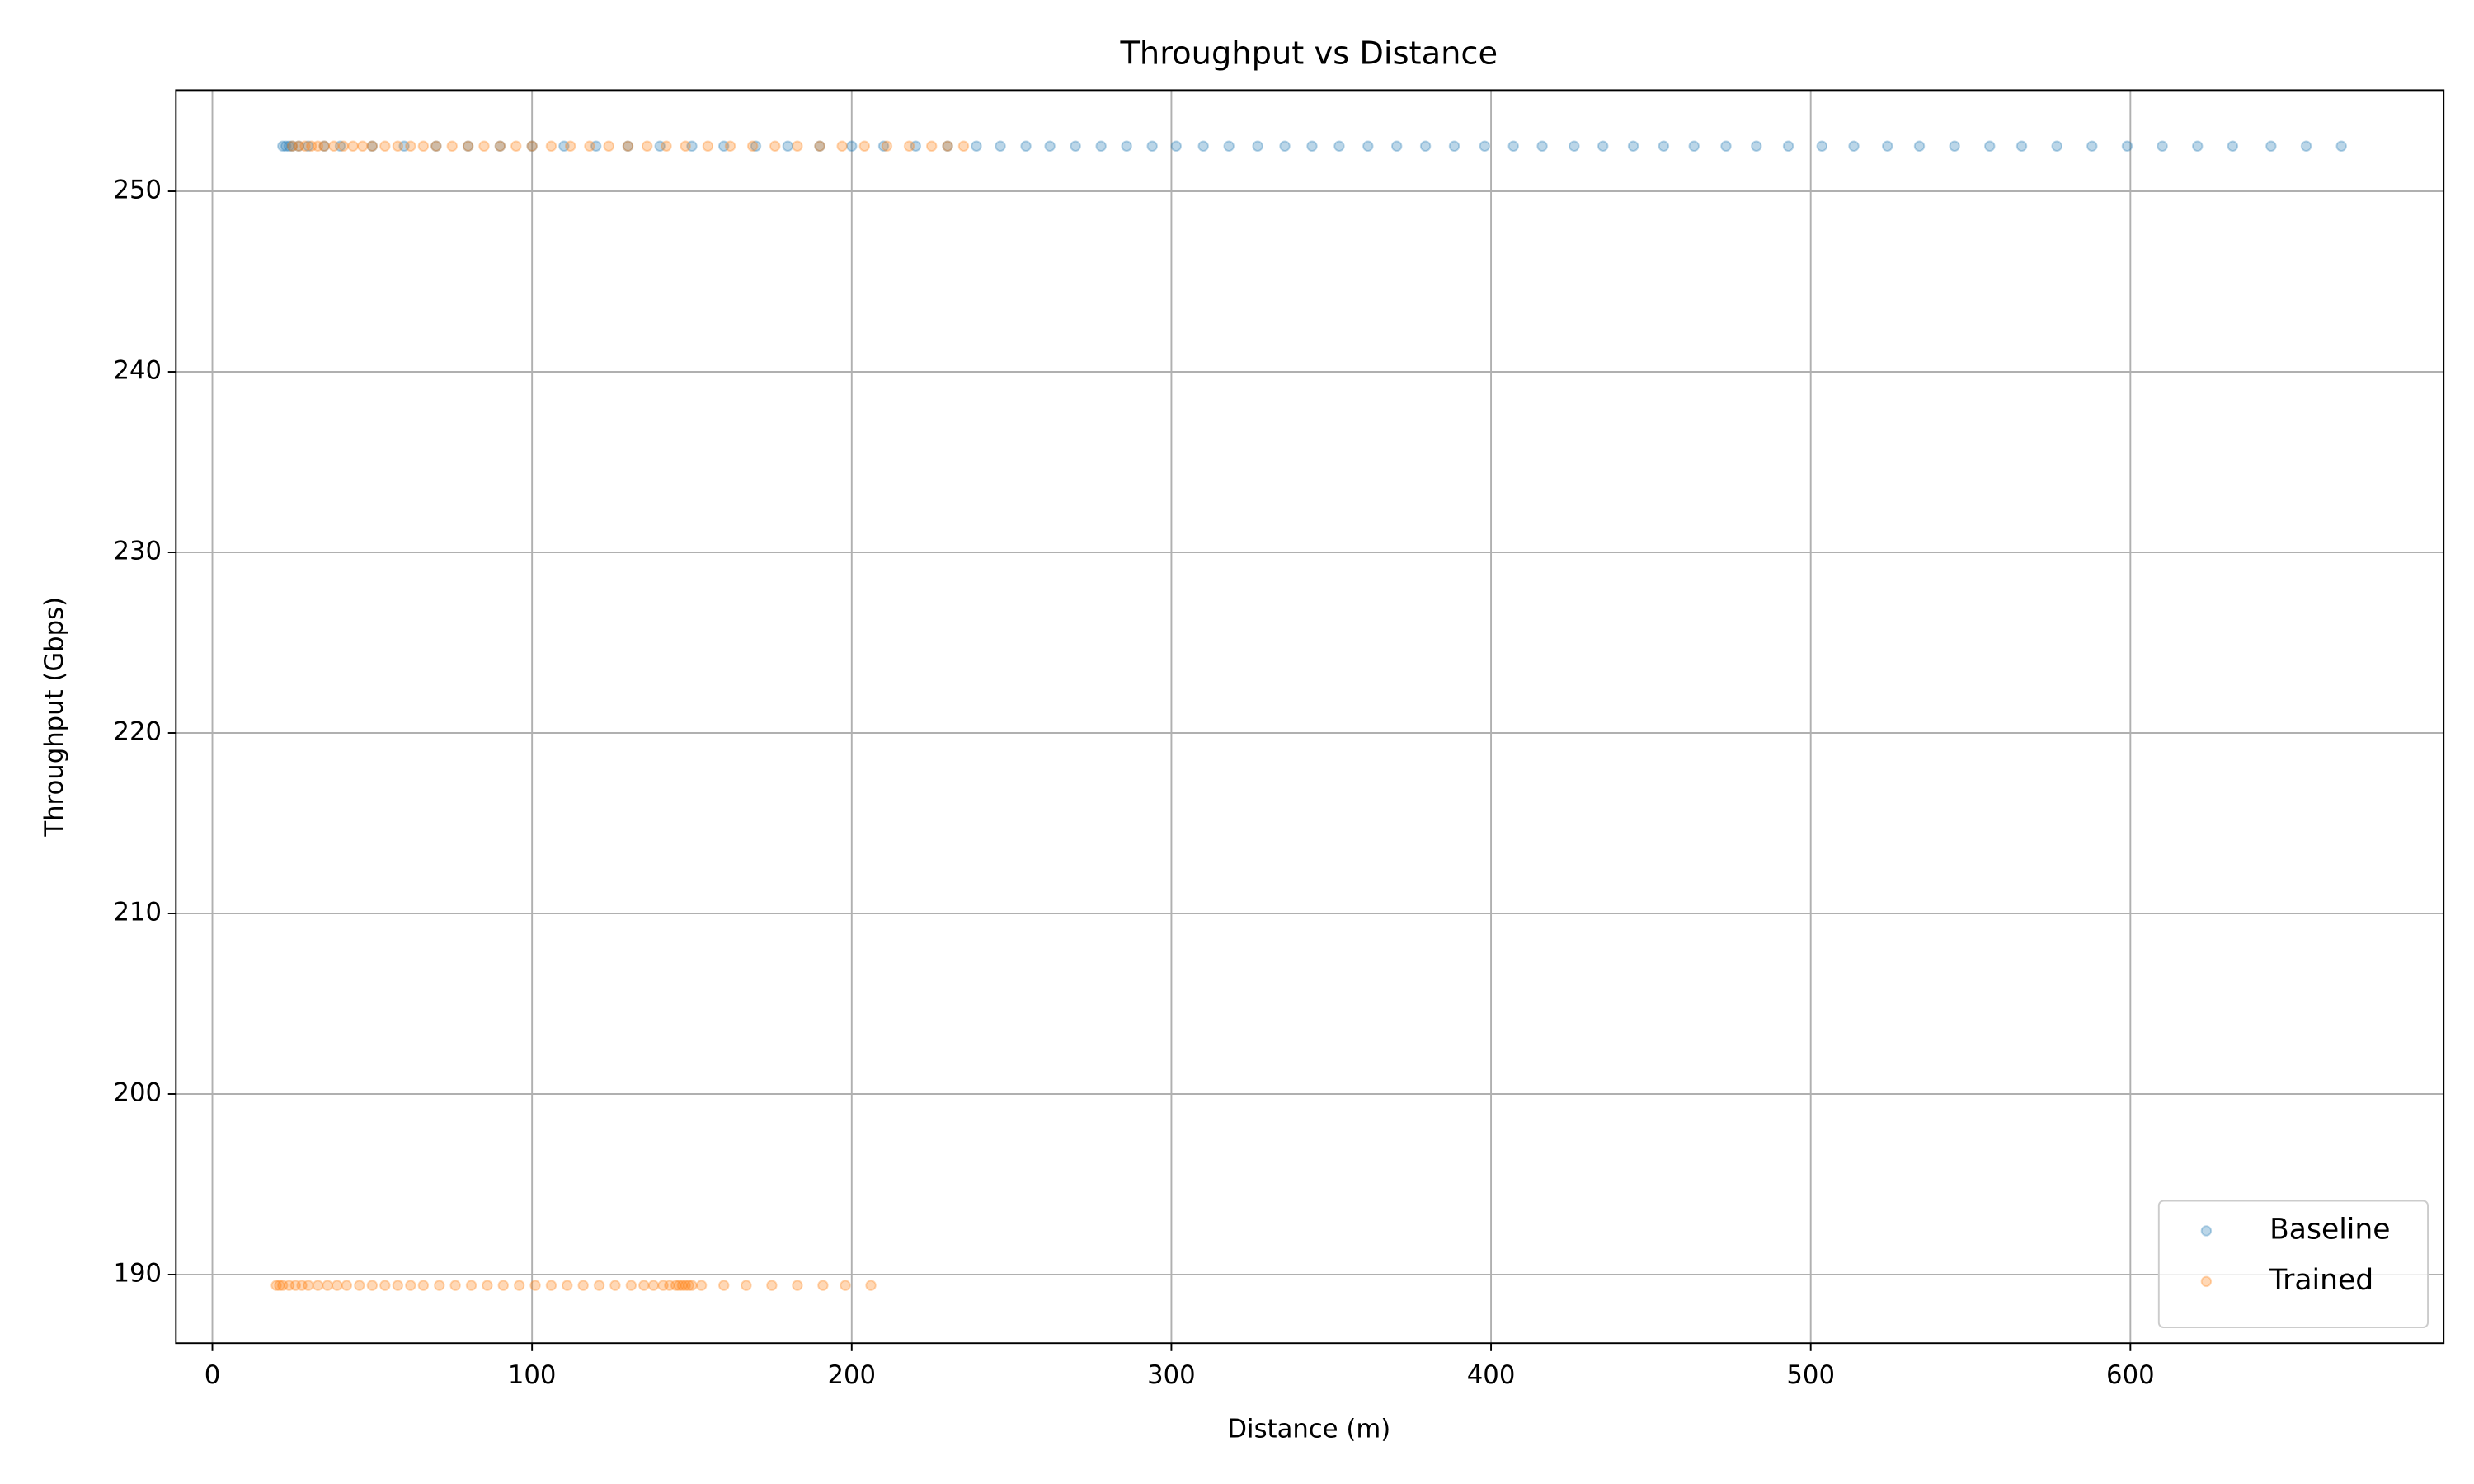 This screenshot has height=1484, width=2474. I want to click on legend-label: Trained, so click(2321, 1280).